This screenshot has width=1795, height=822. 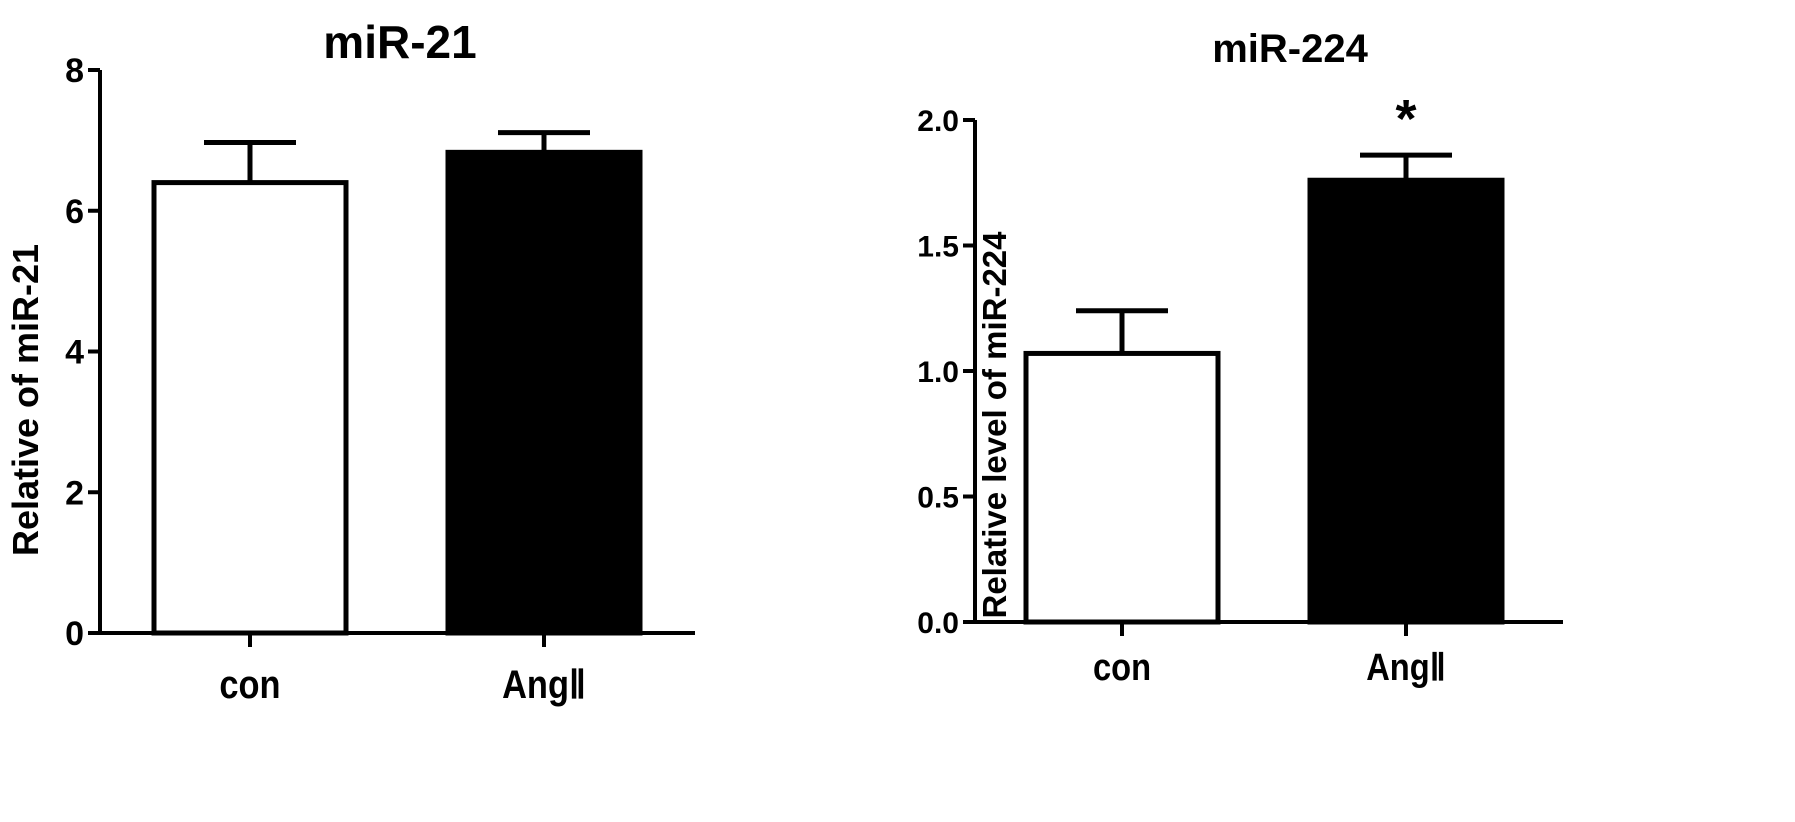 What do you see at coordinates (399, 42) in the screenshot?
I see `chart-title: miR-21` at bounding box center [399, 42].